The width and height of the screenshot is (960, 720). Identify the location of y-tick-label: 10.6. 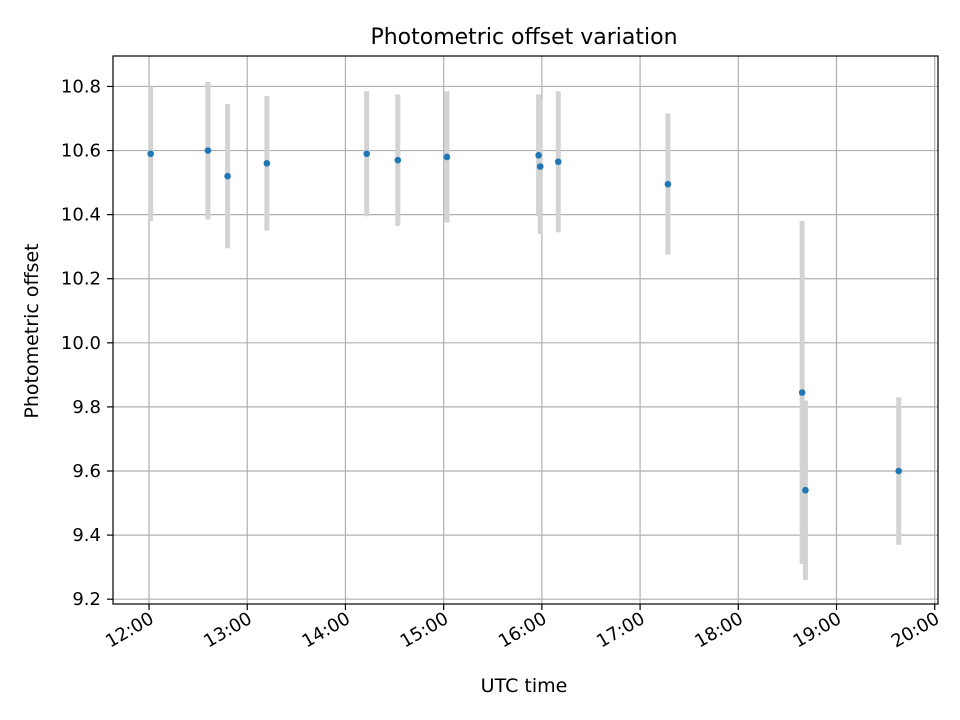
(81, 151).